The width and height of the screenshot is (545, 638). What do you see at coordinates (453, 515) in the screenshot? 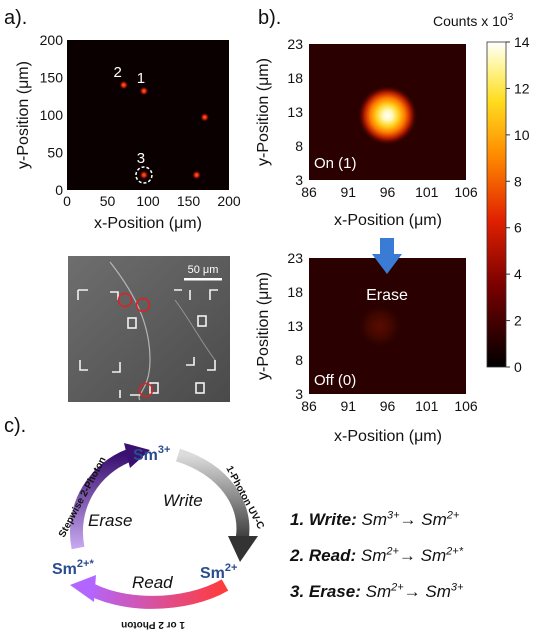
I see `step-write-to-charge: 2+` at bounding box center [453, 515].